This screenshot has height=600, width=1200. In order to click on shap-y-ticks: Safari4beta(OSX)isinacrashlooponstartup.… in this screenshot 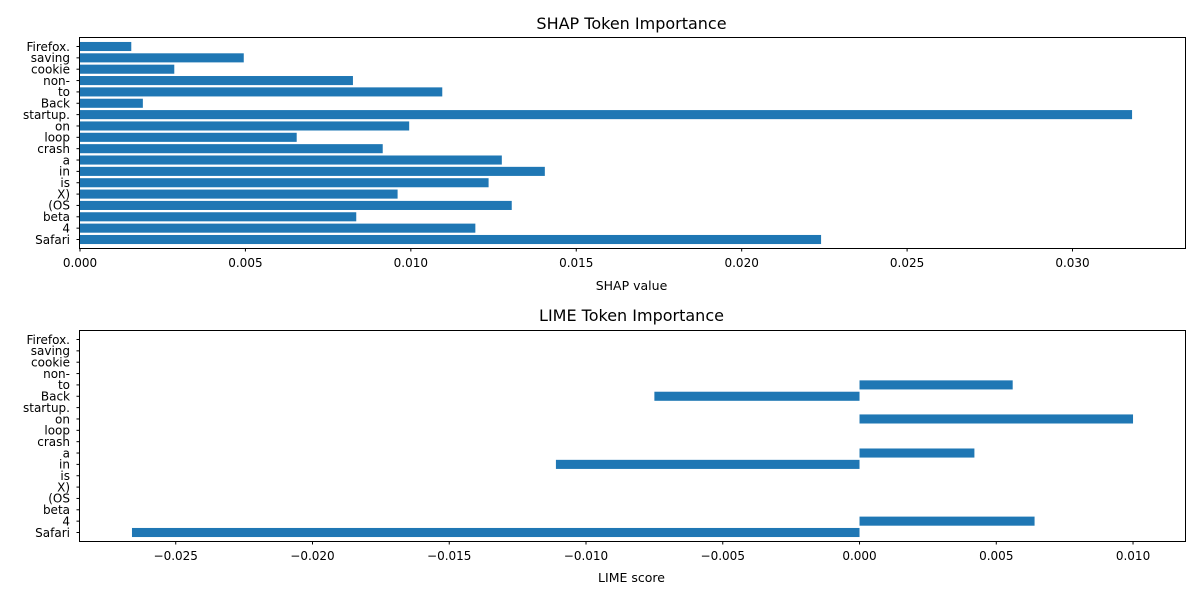, I will do `click(51, 143)`.